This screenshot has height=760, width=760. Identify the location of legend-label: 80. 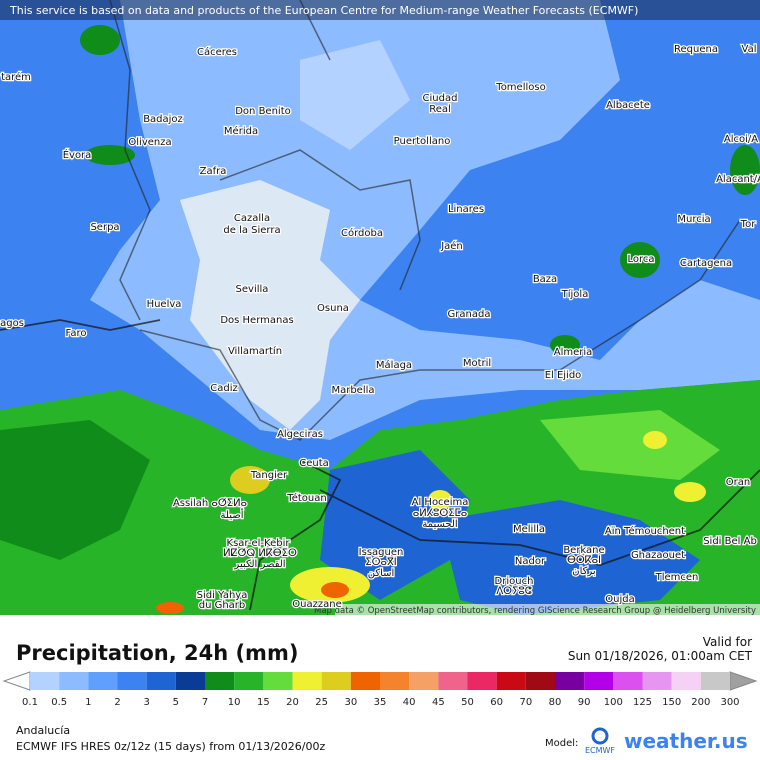
(555, 702).